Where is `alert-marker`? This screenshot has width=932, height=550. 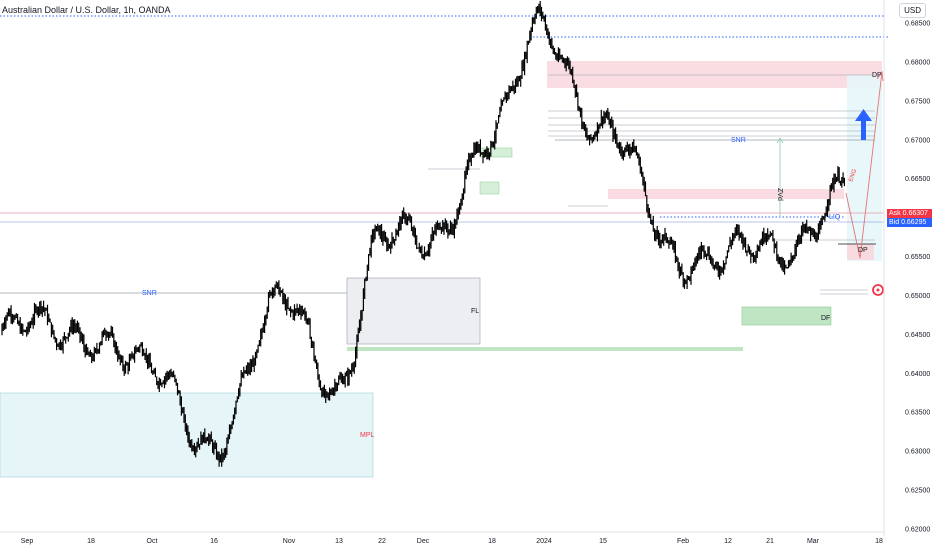
alert-marker is located at coordinates (878, 290).